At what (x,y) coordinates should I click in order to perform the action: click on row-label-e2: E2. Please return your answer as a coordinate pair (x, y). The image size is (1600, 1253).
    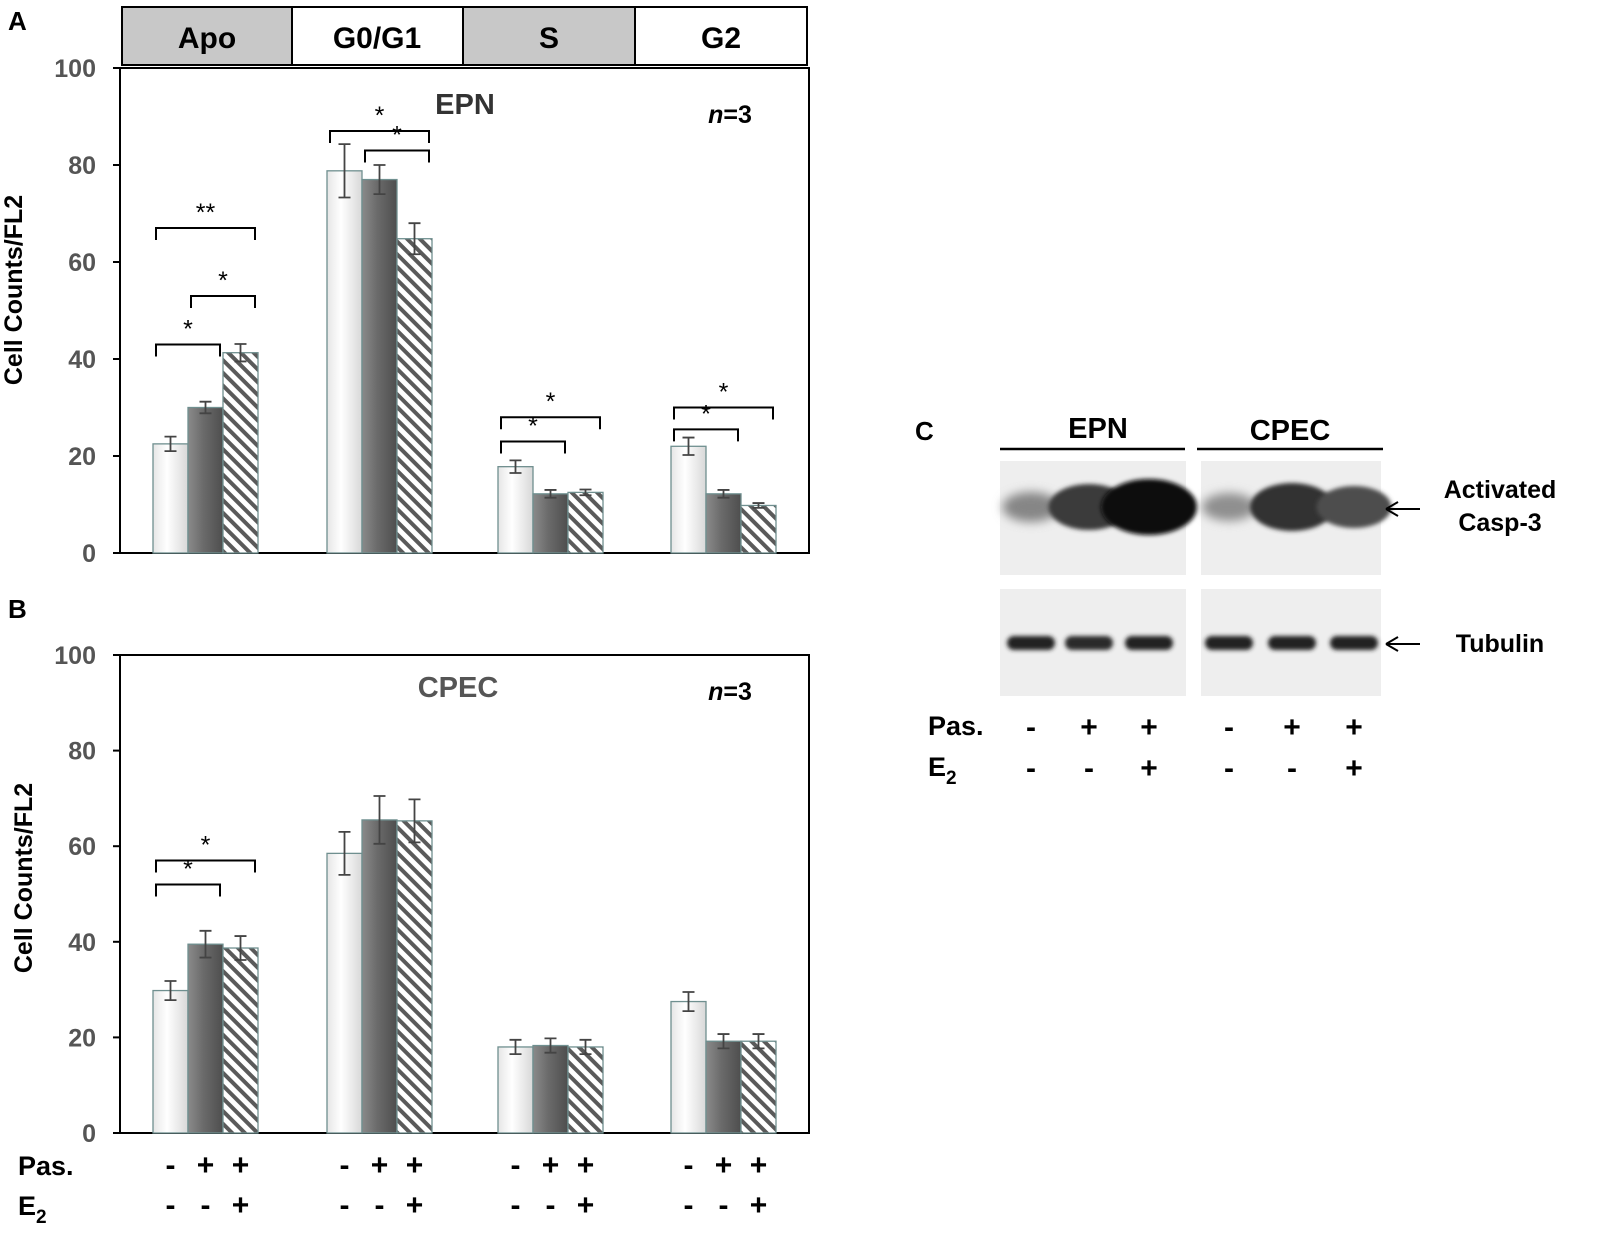
    Looking at the image, I should click on (32, 1209).